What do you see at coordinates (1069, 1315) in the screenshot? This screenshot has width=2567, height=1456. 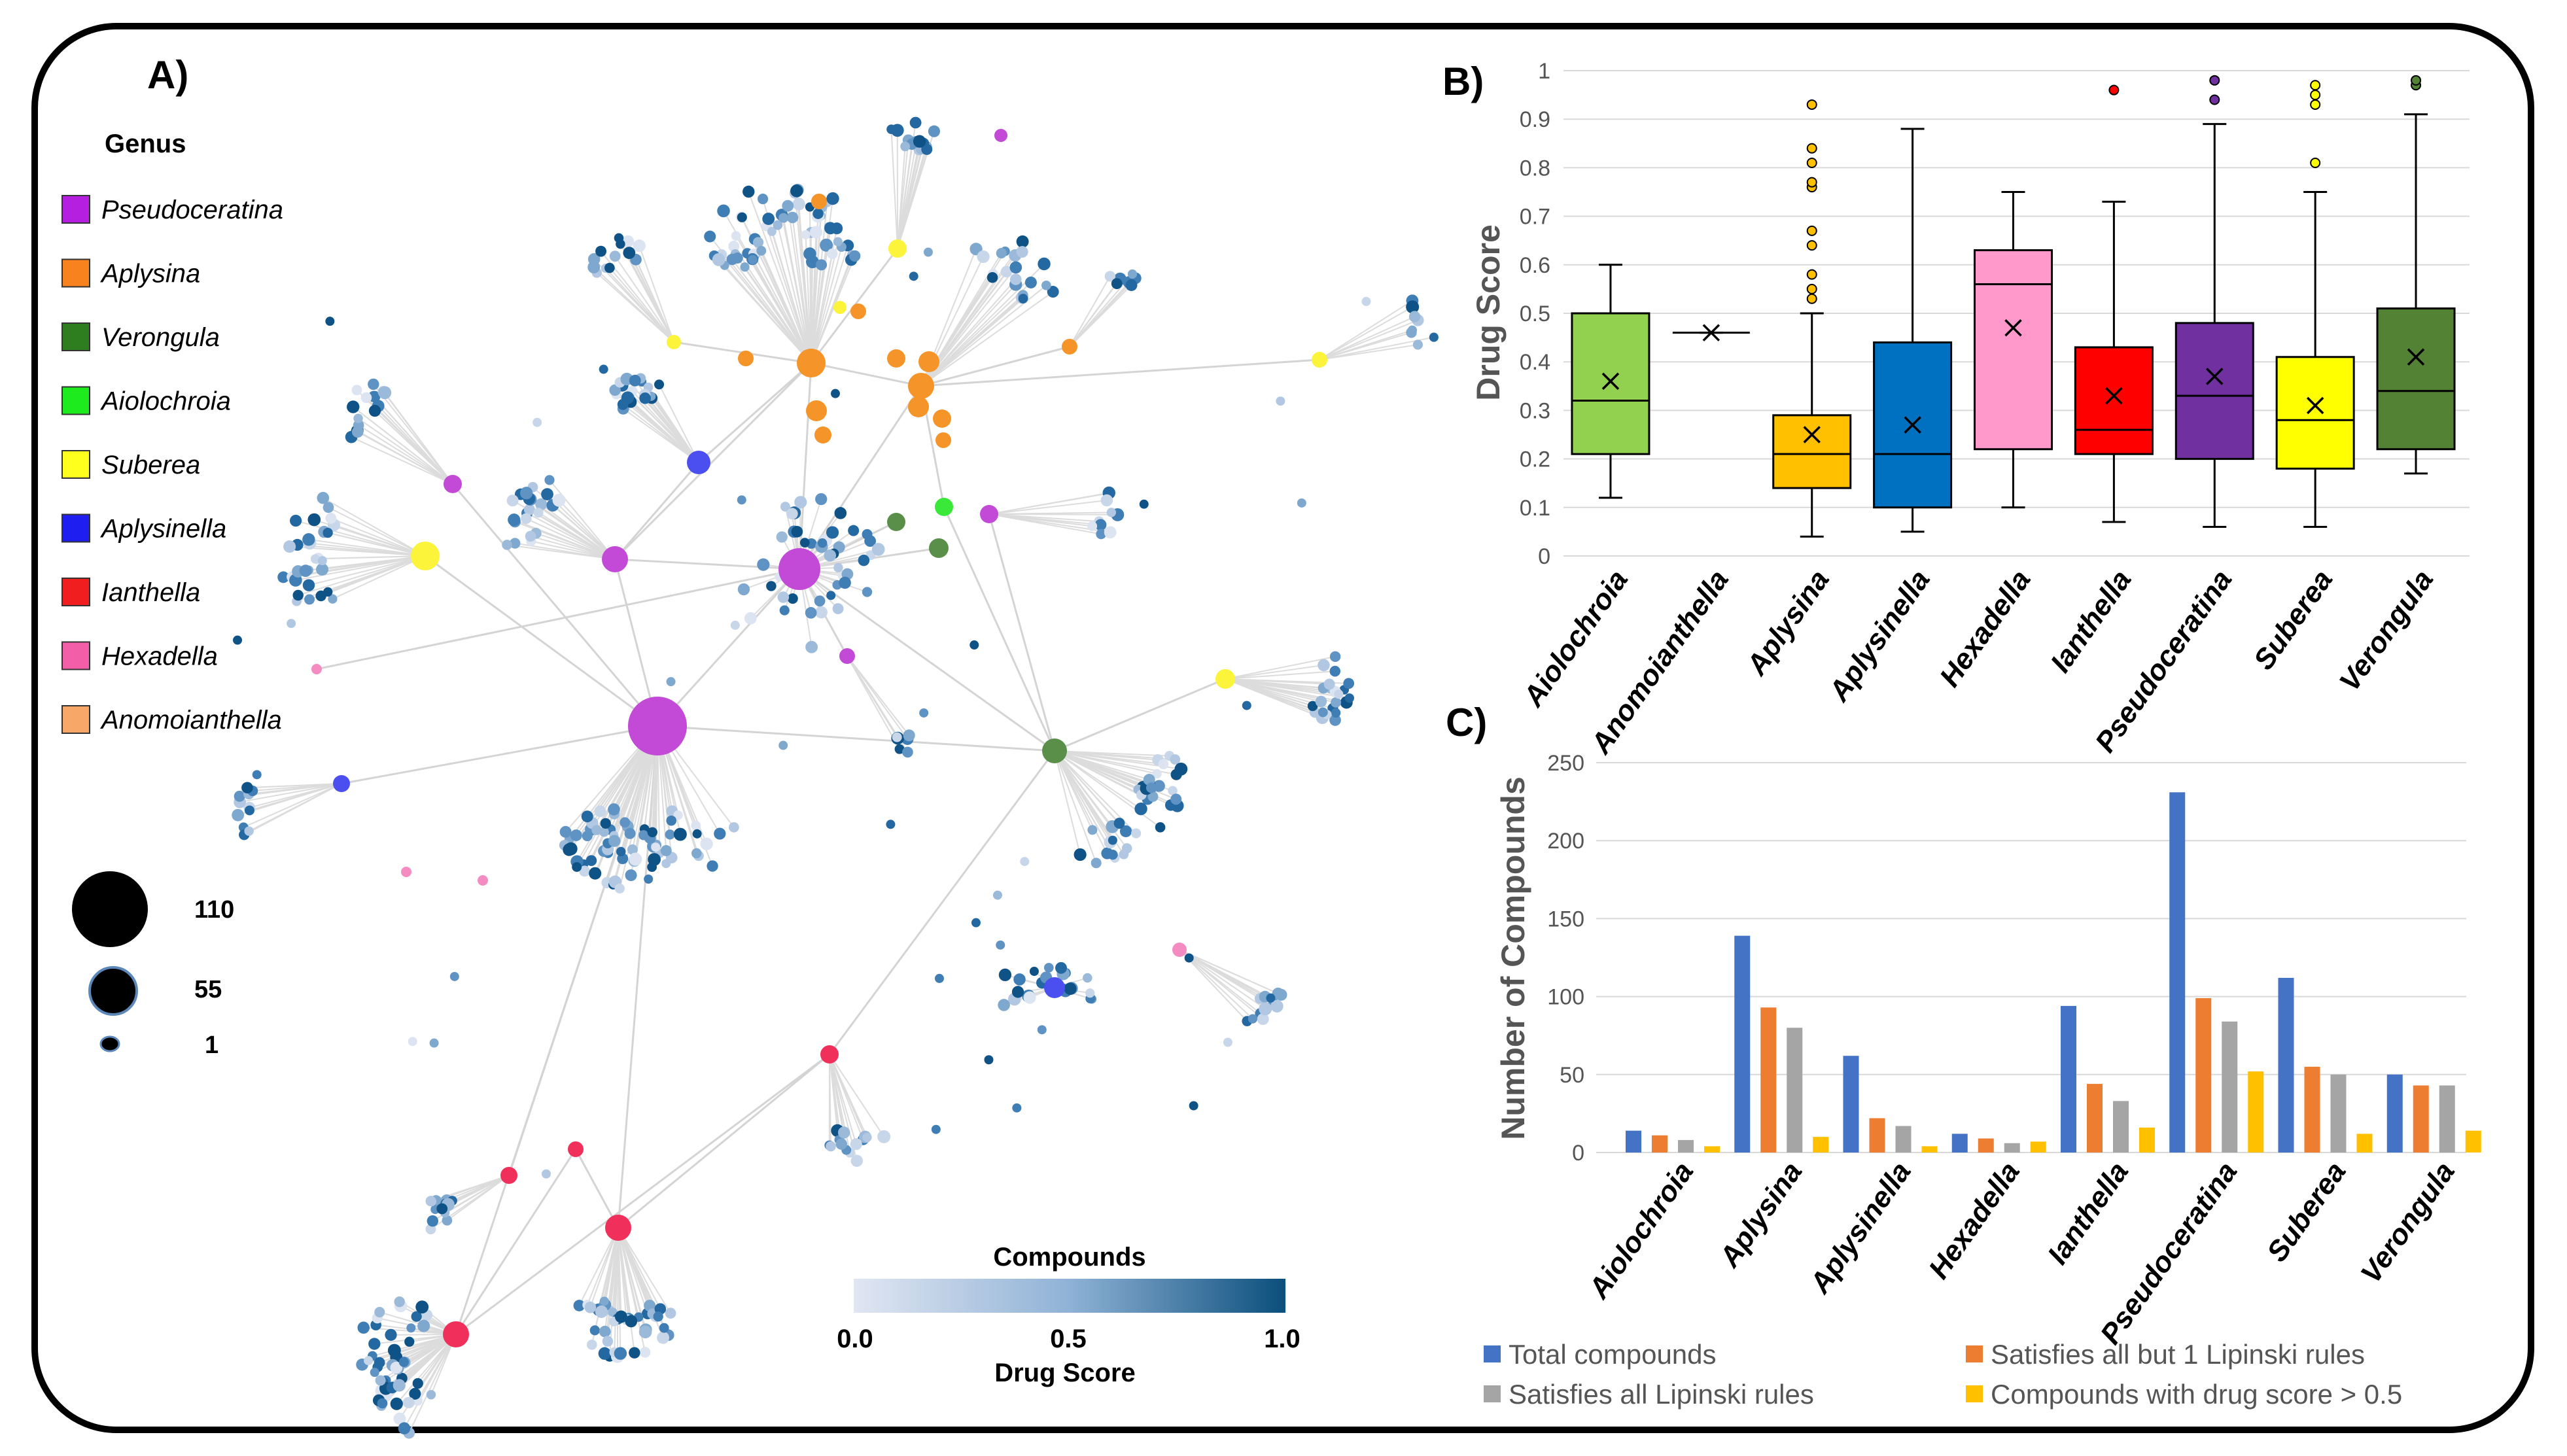 I see `drug-score-colorbar: Compounds 0.0 0.5 1.0 Drug Score` at bounding box center [1069, 1315].